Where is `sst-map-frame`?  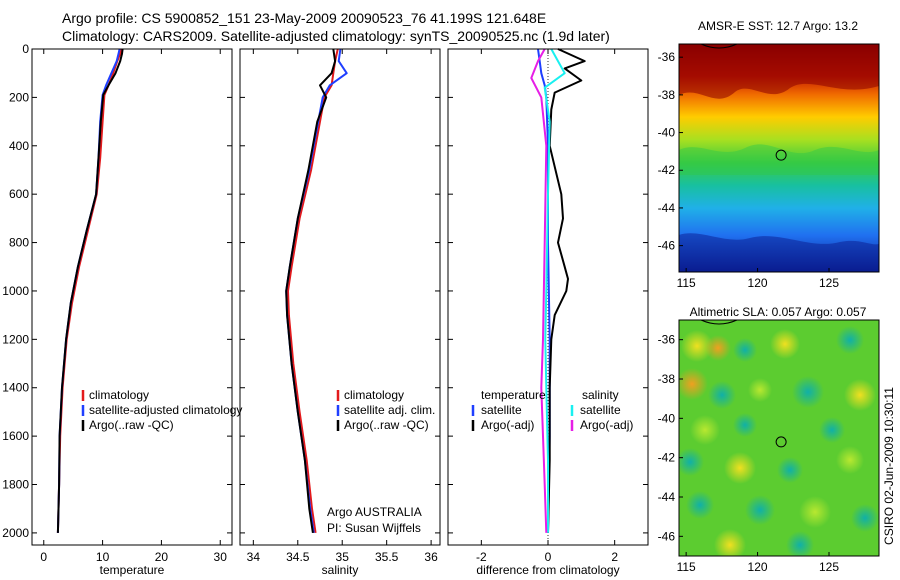
sst-map-frame is located at coordinates (779, 158).